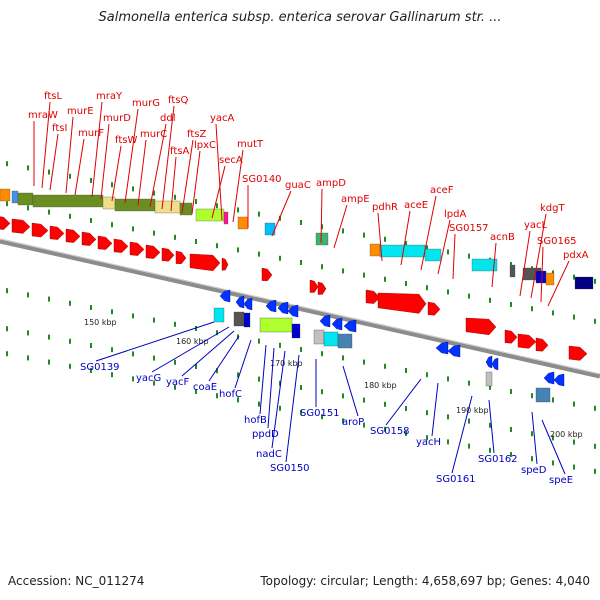 The image size is (600, 600). Describe the element at coordinates (155, 341) in the screenshot. I see `leader-line-SG0139` at that location.